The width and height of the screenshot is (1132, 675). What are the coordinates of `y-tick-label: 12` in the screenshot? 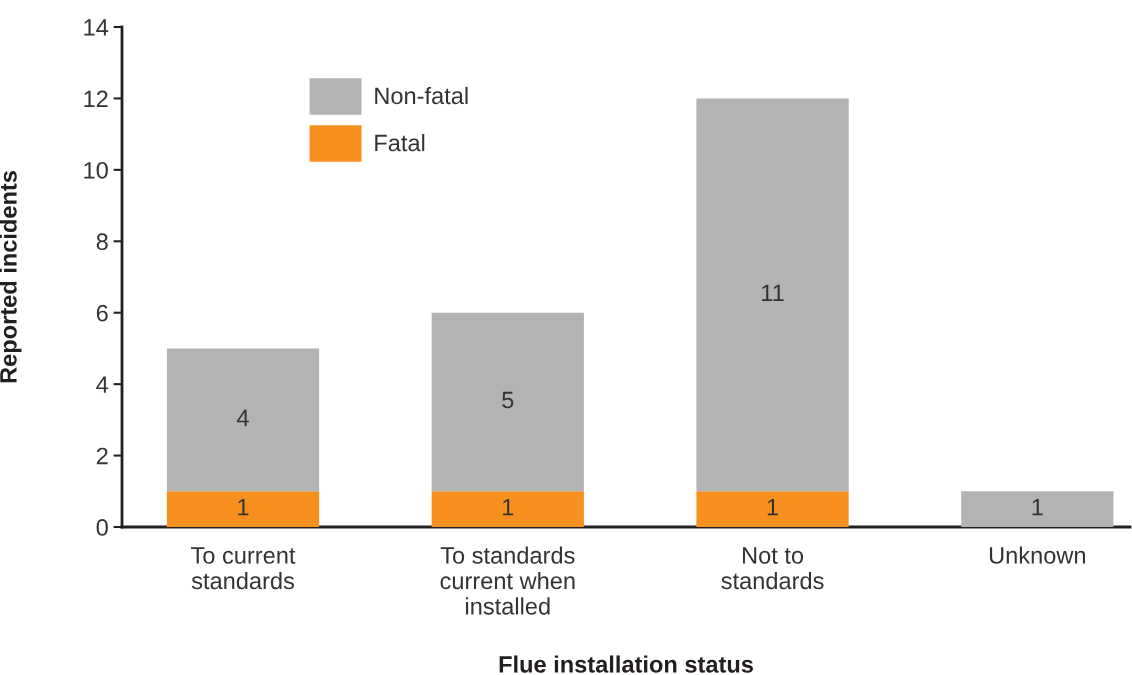 It's located at (96, 98).